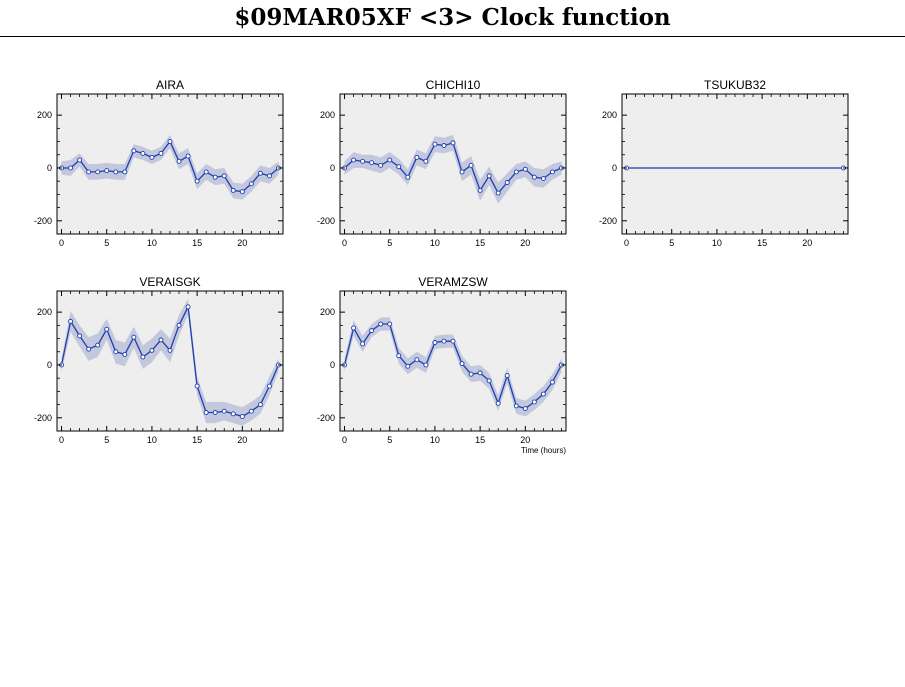  What do you see at coordinates (170, 85) in the screenshot?
I see `chart-title: AIRA` at bounding box center [170, 85].